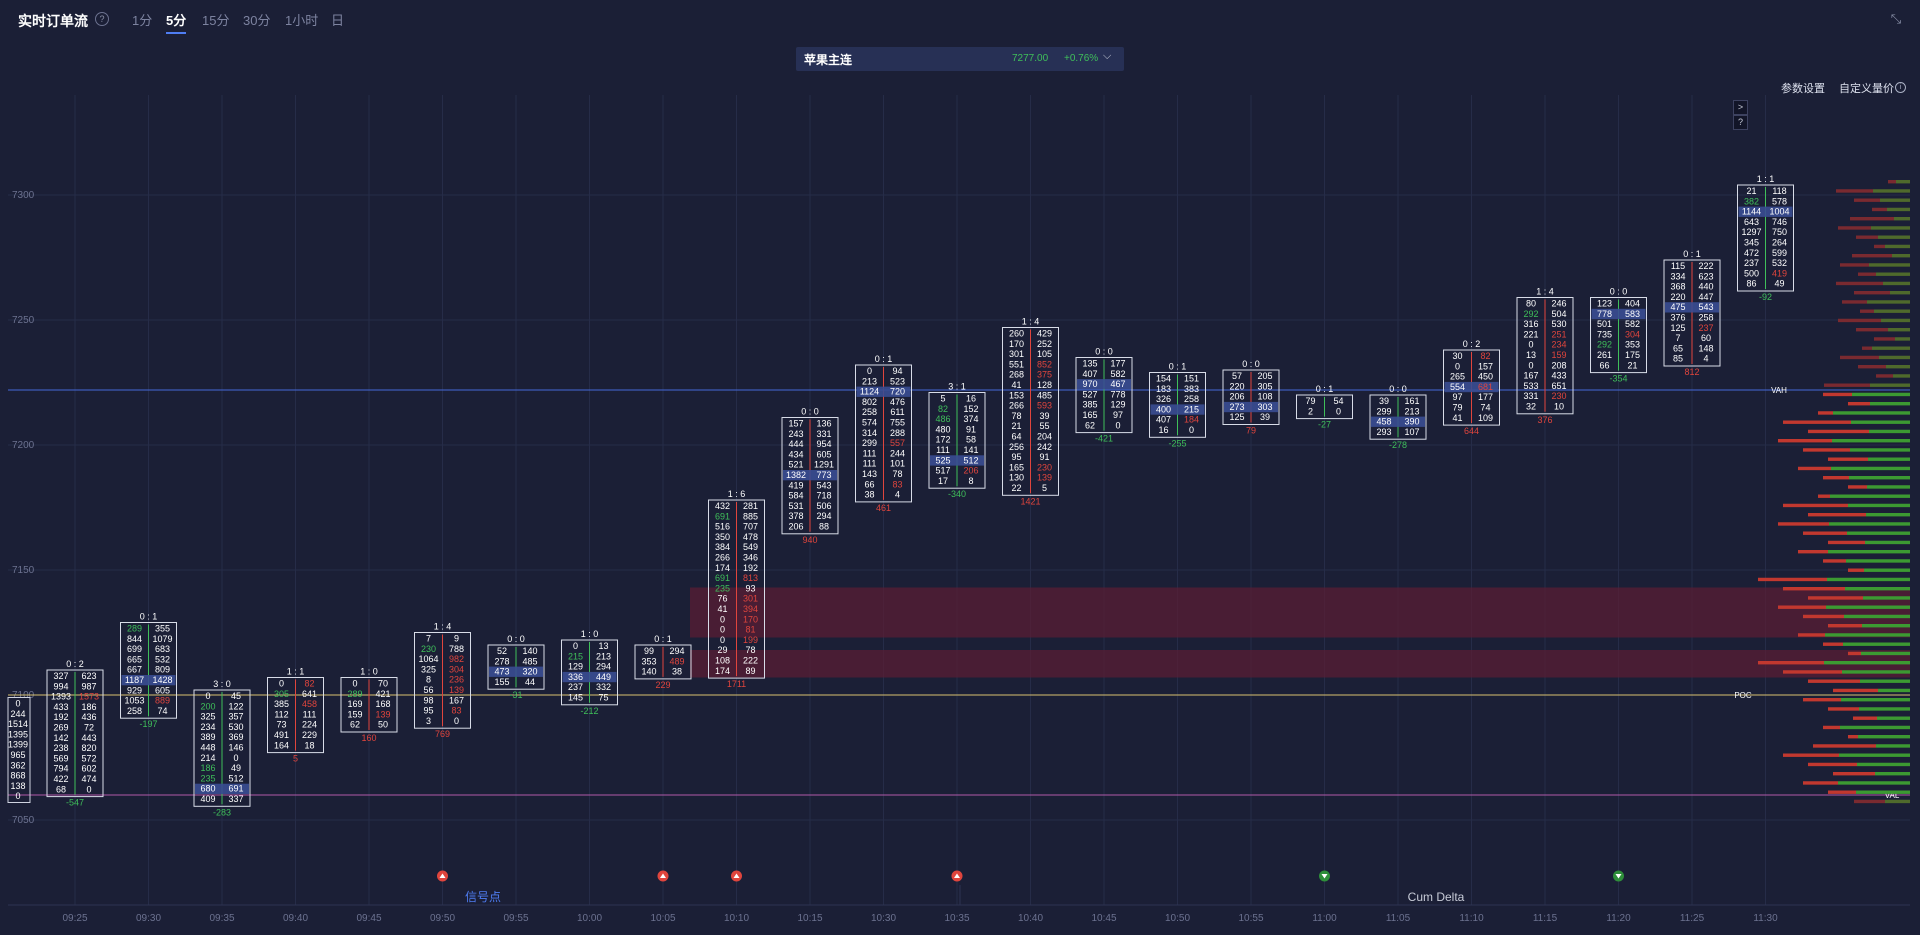 This screenshot has height=935, width=1920. What do you see at coordinates (338, 20) in the screenshot?
I see `timeframe-day: 日` at bounding box center [338, 20].